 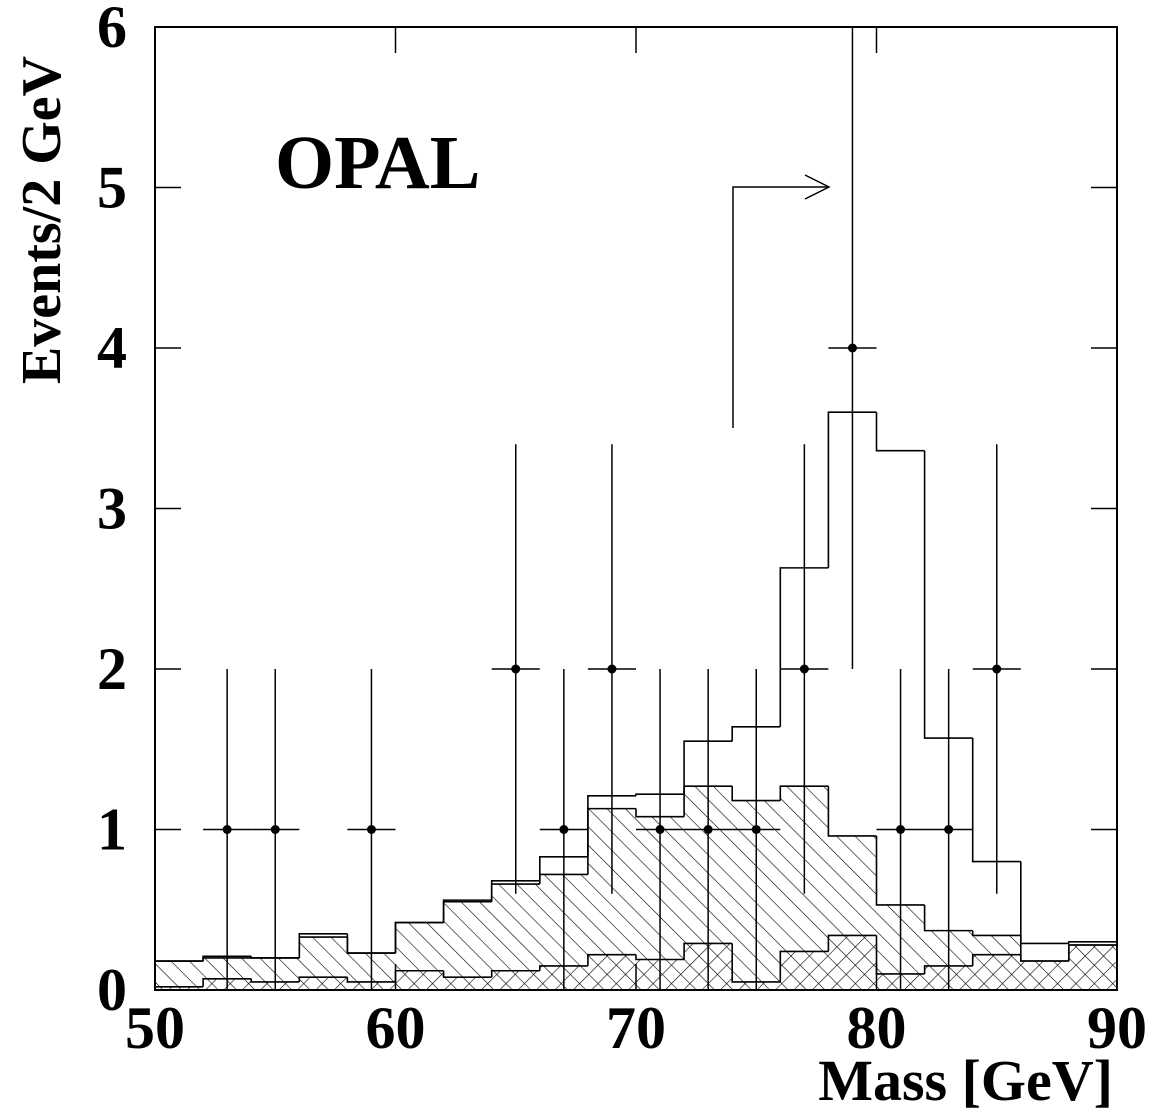 I want to click on y-tick-label: 6, so click(x=112, y=30).